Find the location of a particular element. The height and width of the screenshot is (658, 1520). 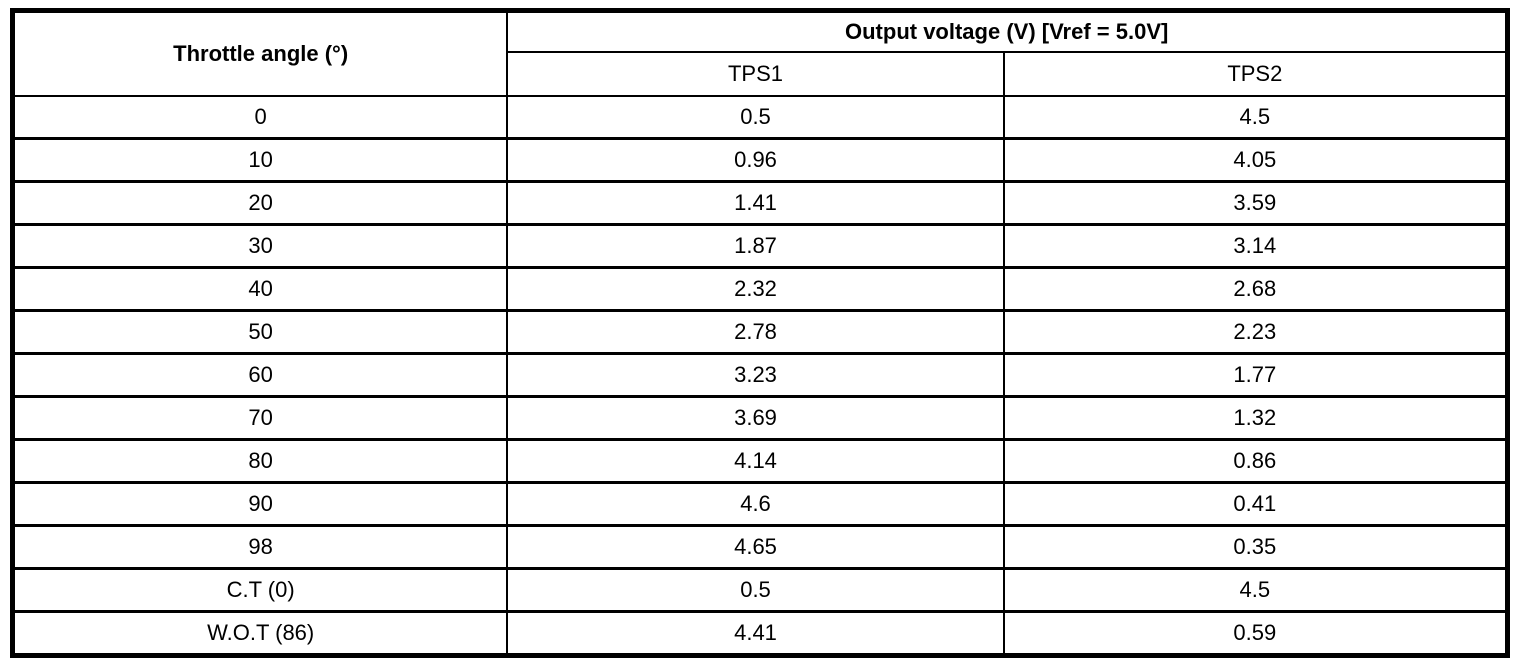

angle-cell: 20 is located at coordinates (260, 203).